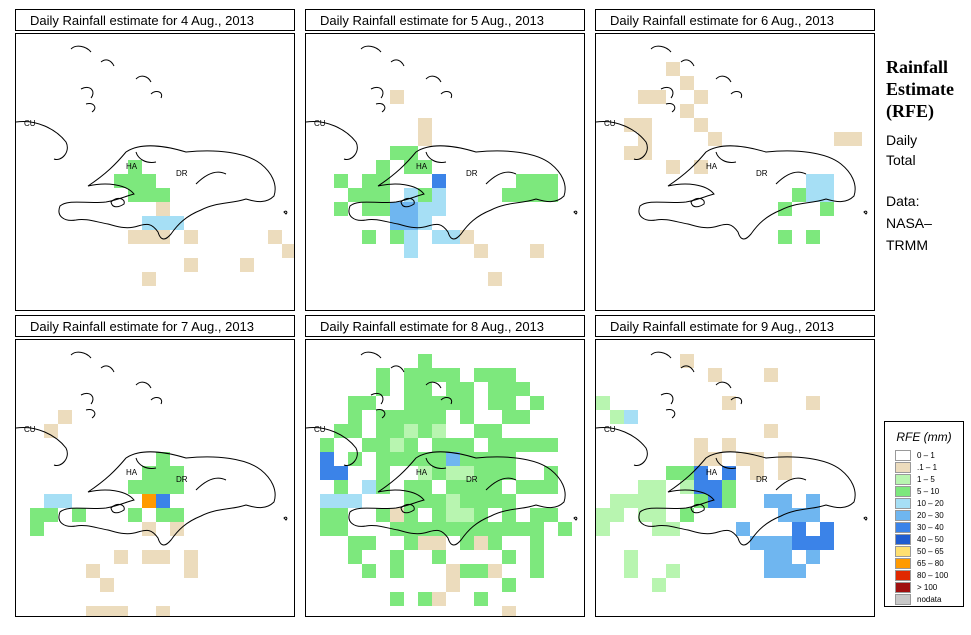 The image size is (971, 635). I want to click on title-line: Rainfall, so click(917, 67).